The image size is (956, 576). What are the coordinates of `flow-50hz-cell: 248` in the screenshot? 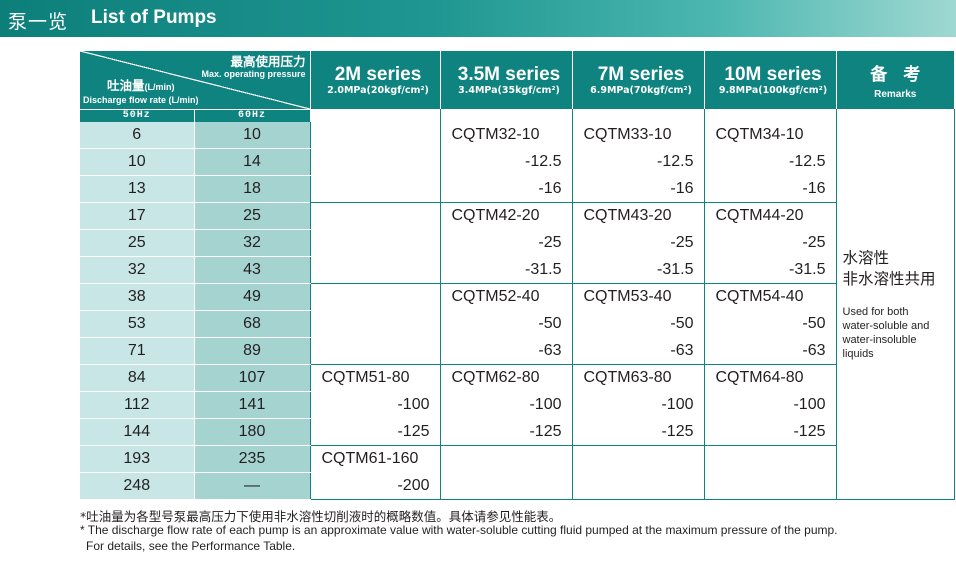 It's located at (137, 486).